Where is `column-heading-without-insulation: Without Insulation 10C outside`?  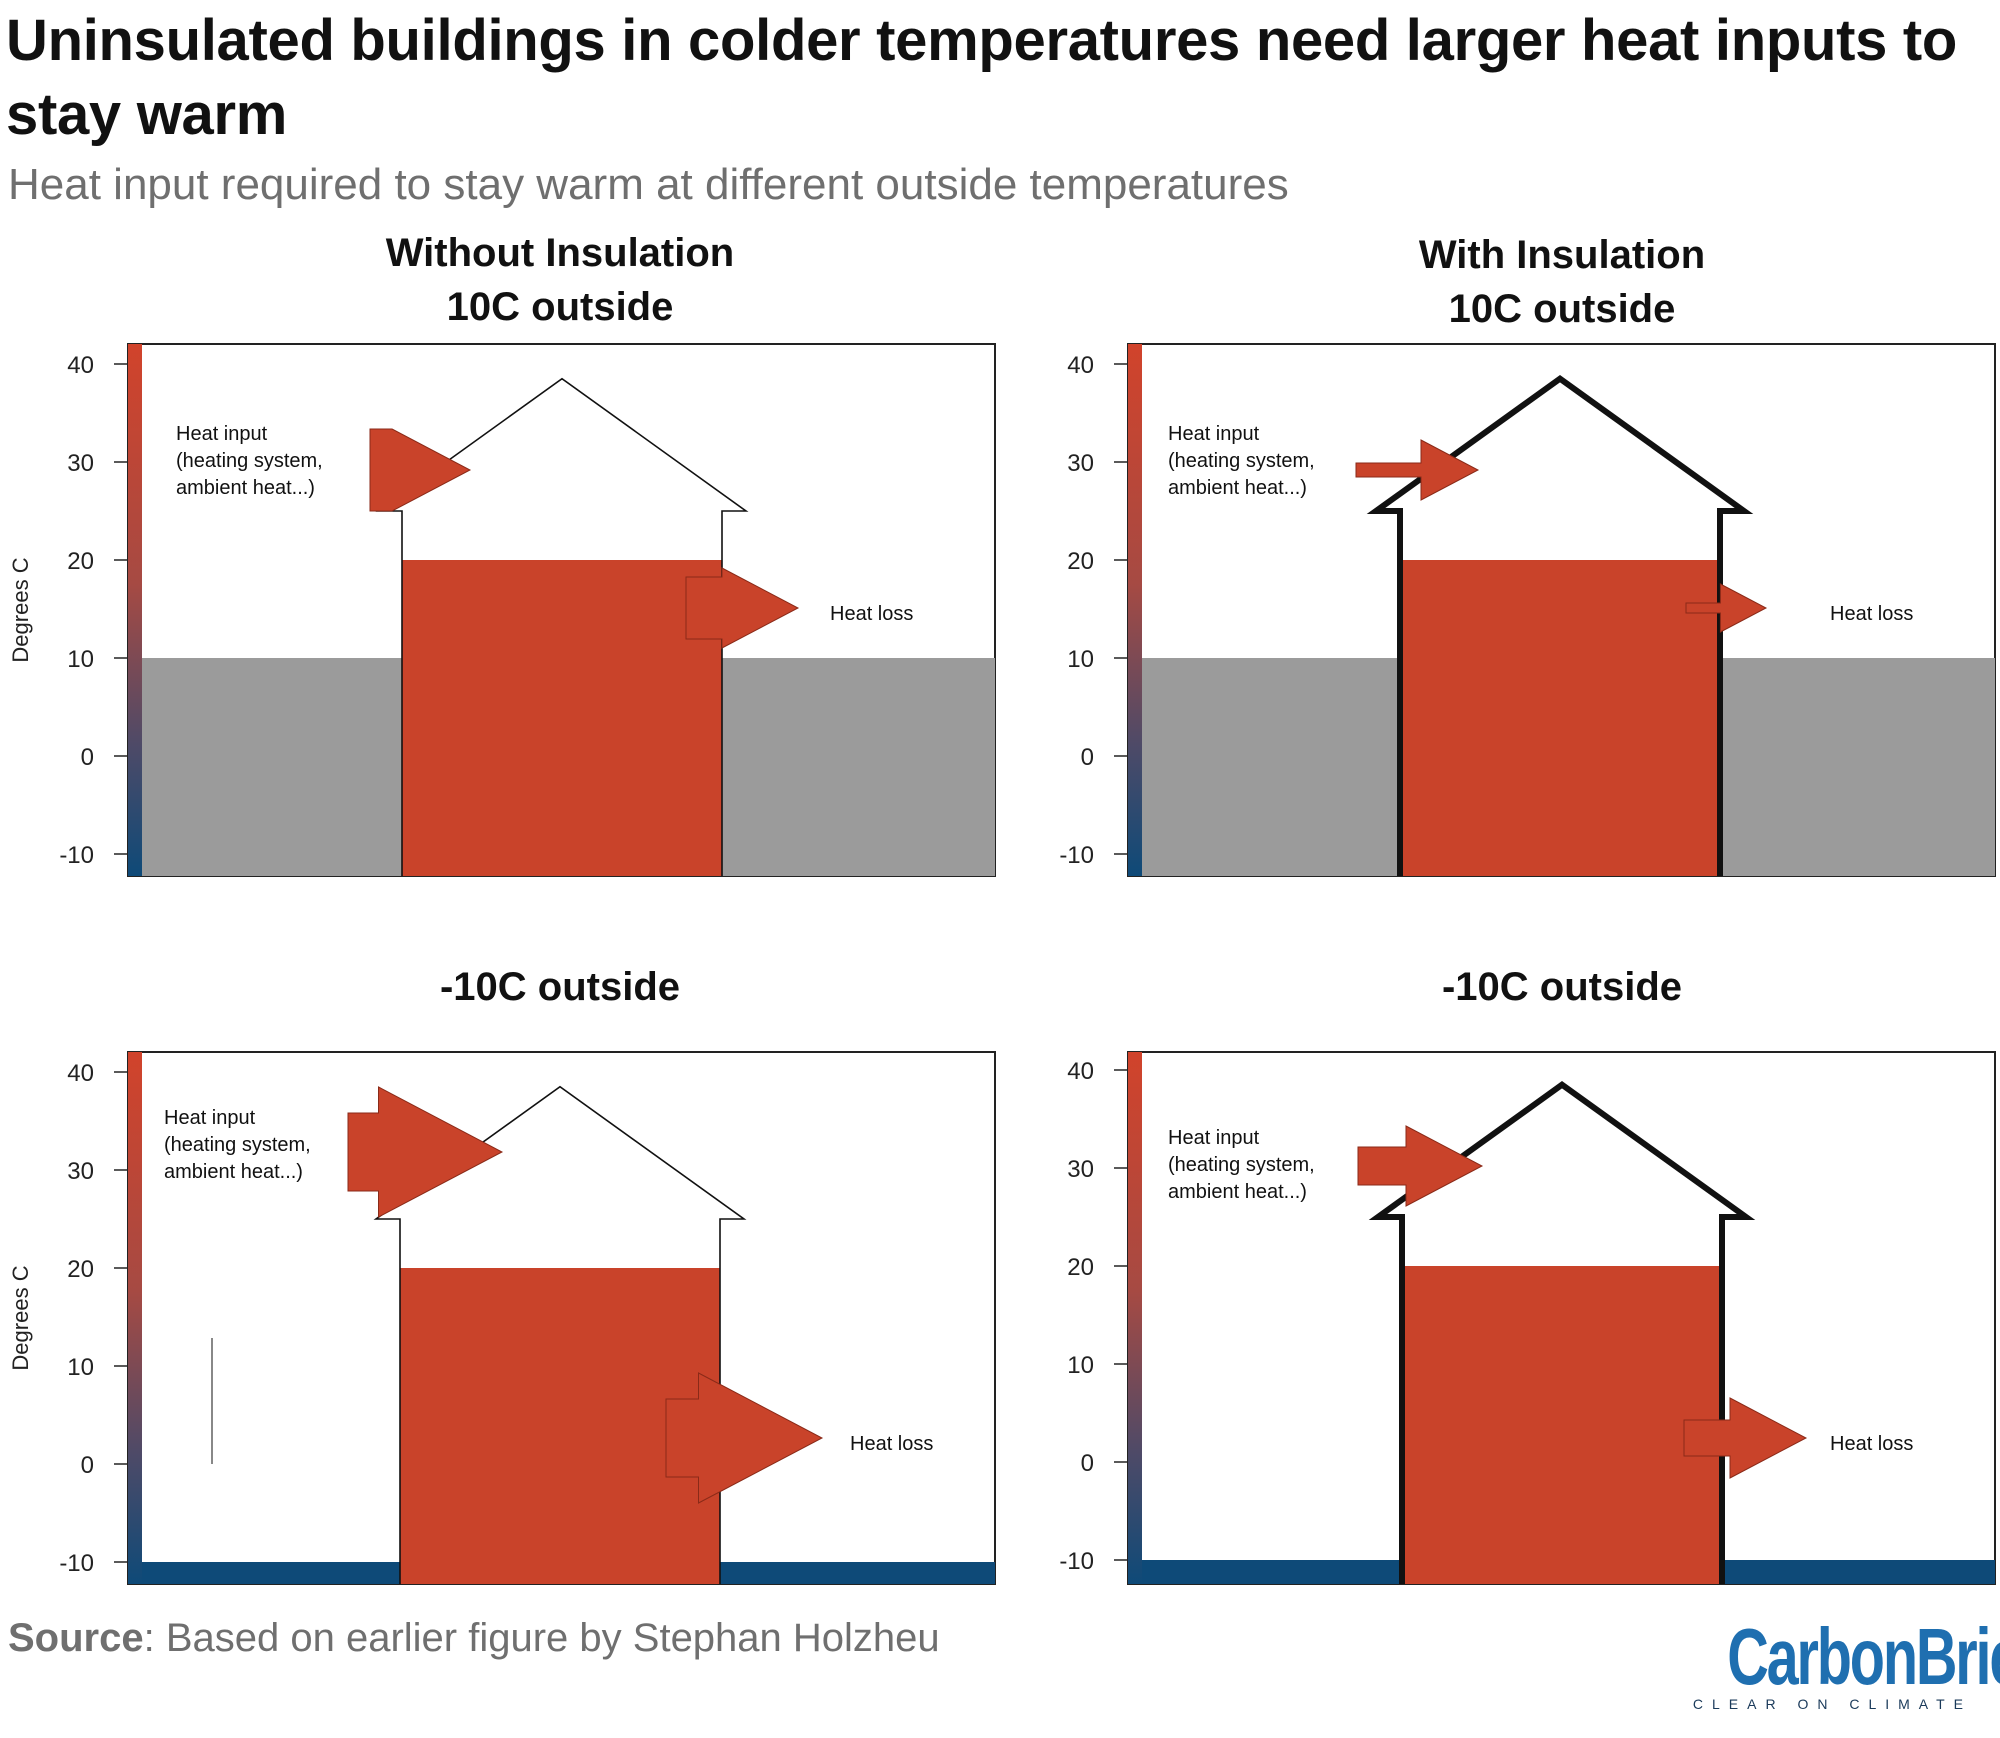
column-heading-without-insulation: Without Insulation 10C outside is located at coordinates (560, 280).